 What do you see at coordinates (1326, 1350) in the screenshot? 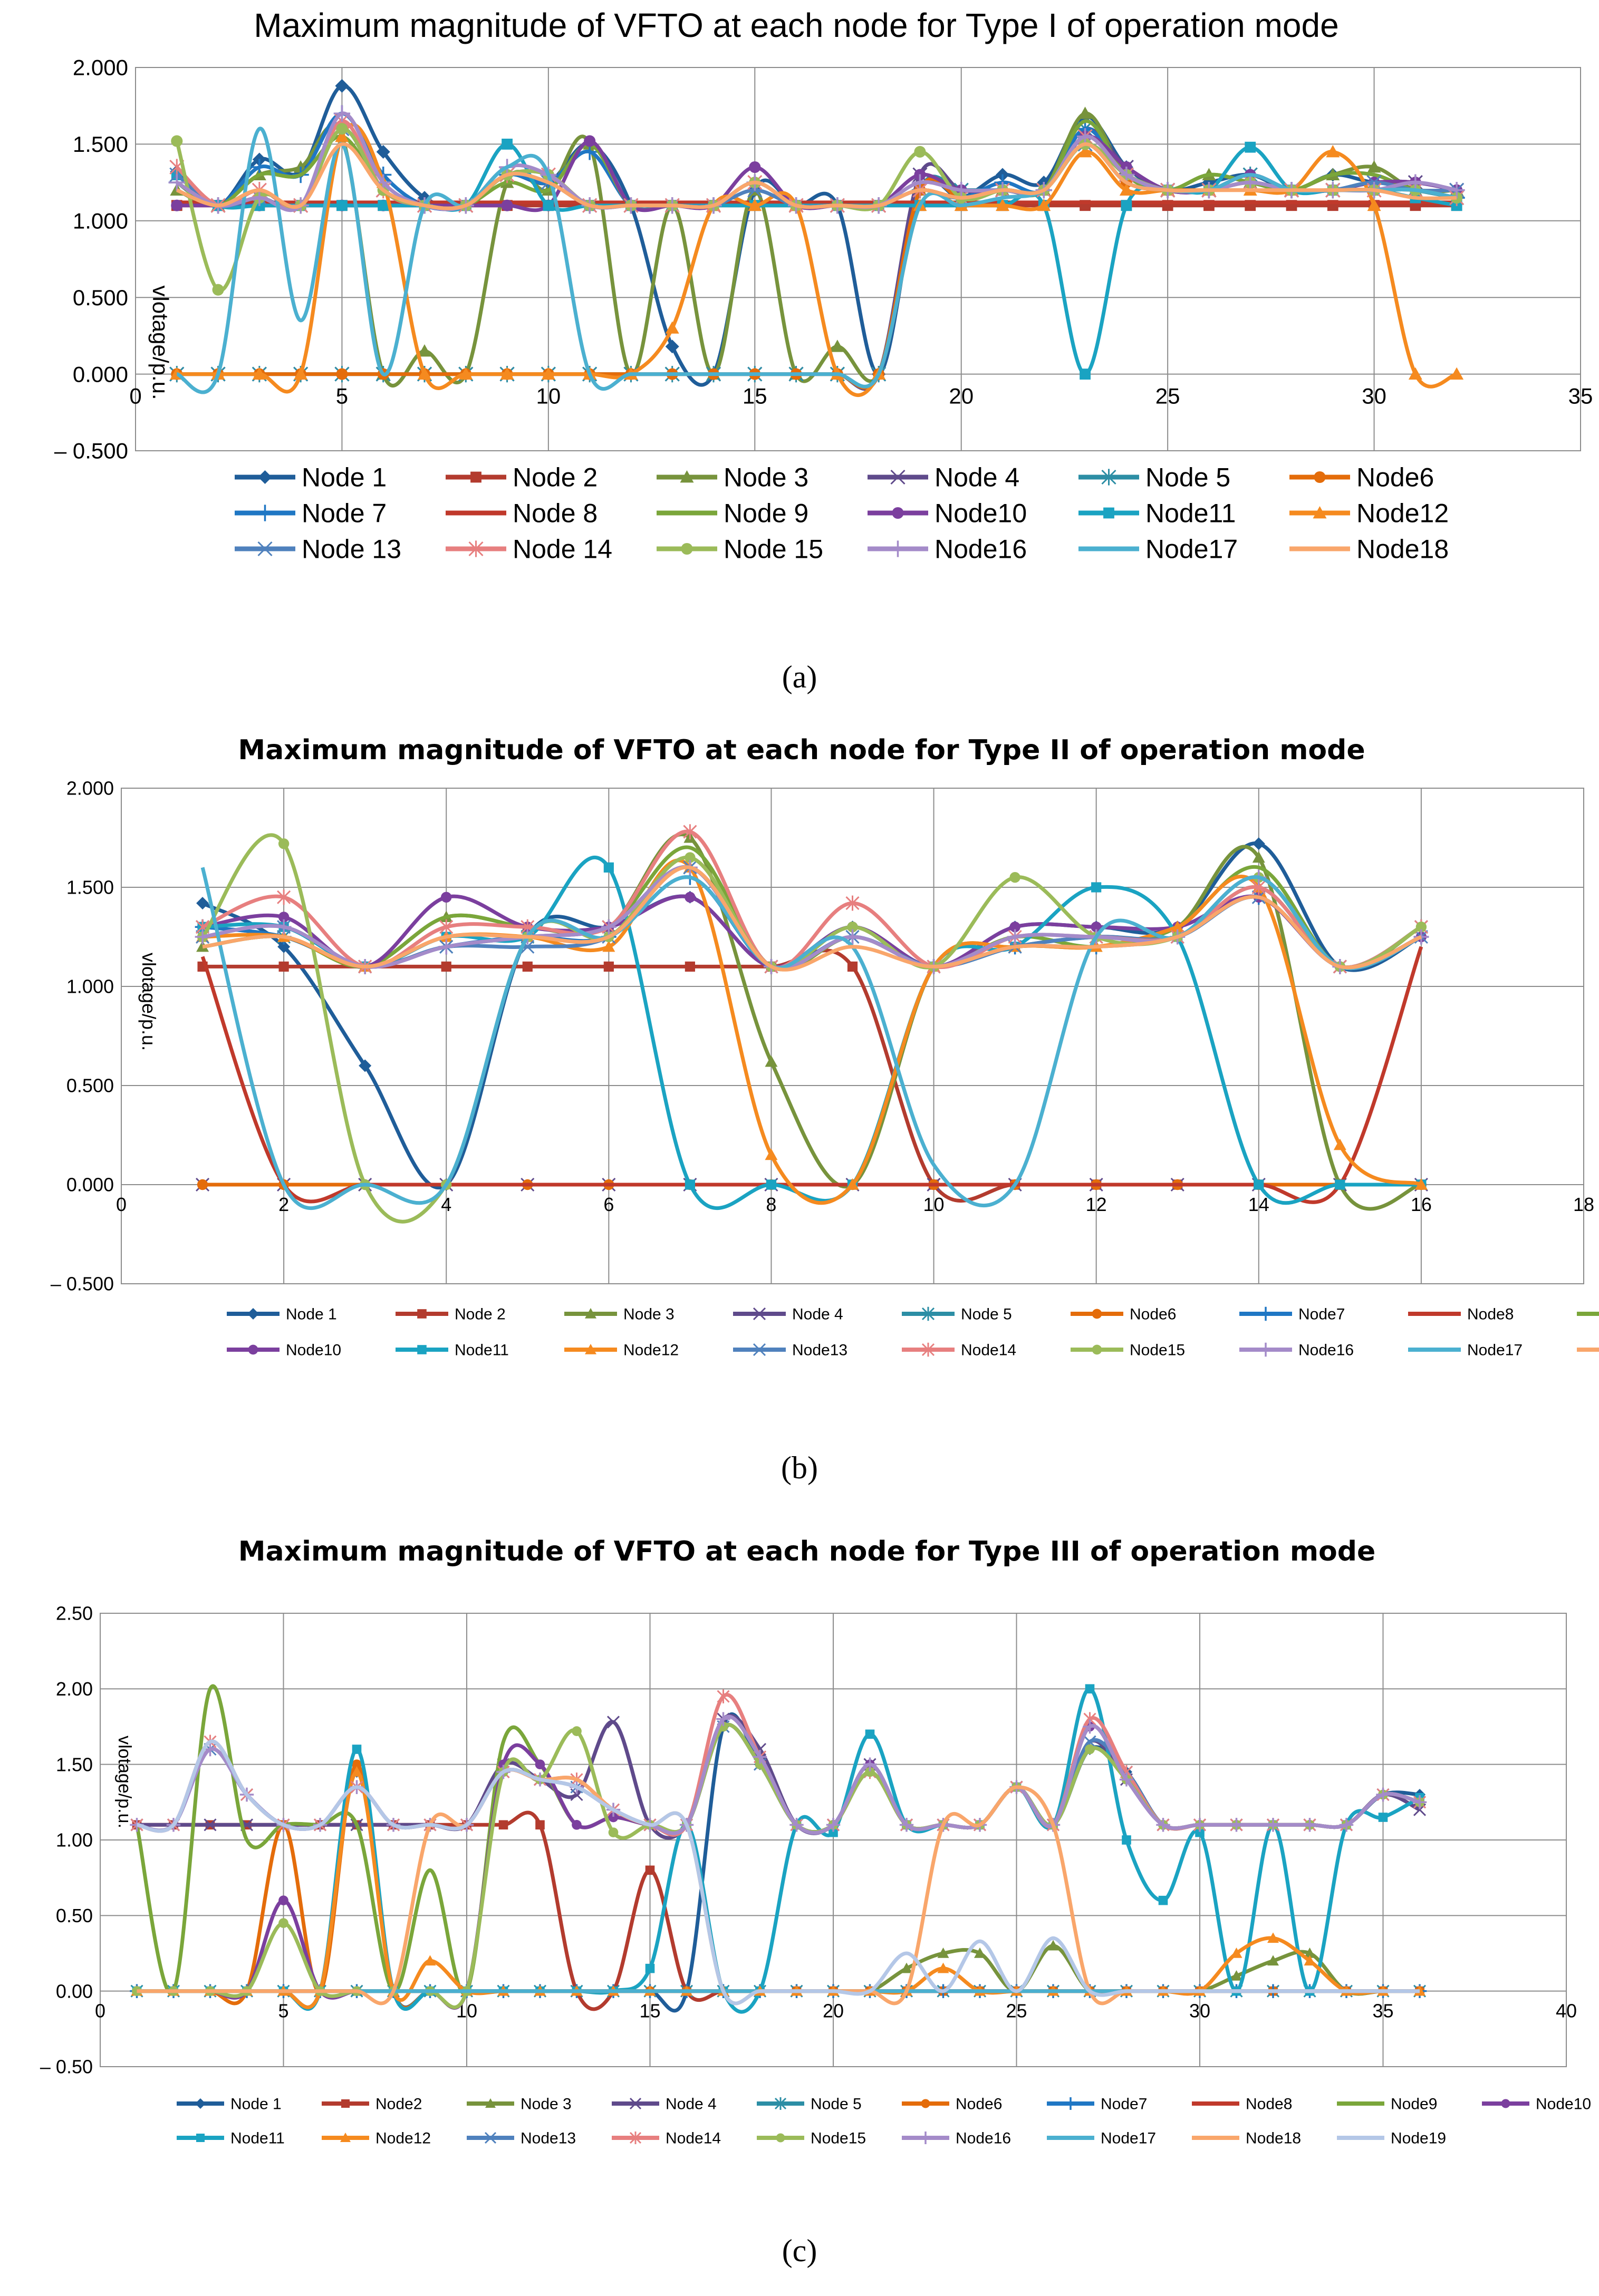
I see `legend-label: Node16` at bounding box center [1326, 1350].